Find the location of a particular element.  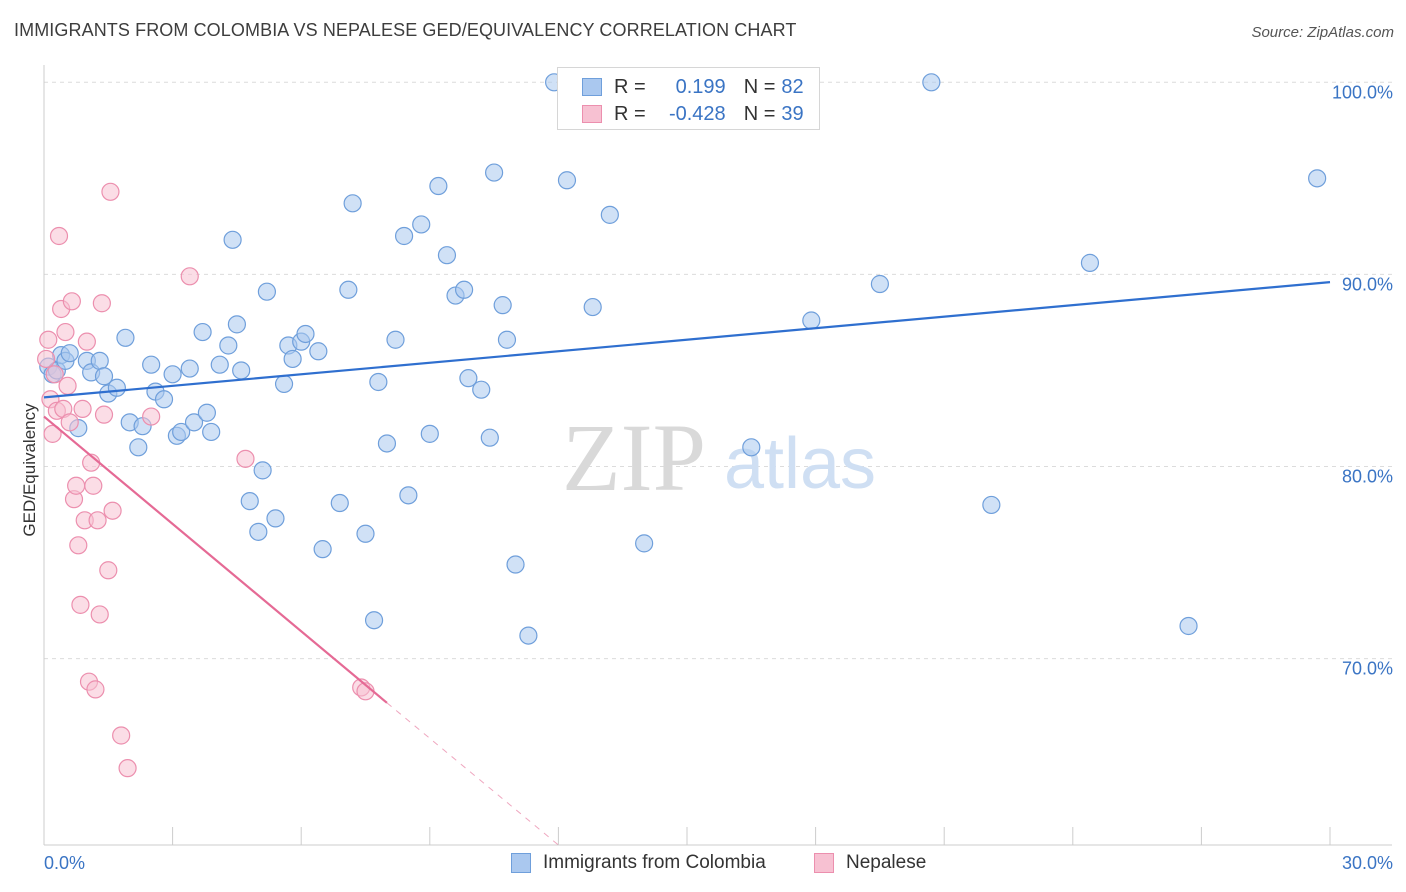

watermark: ZIP atlas is located at coordinates (719, 457).